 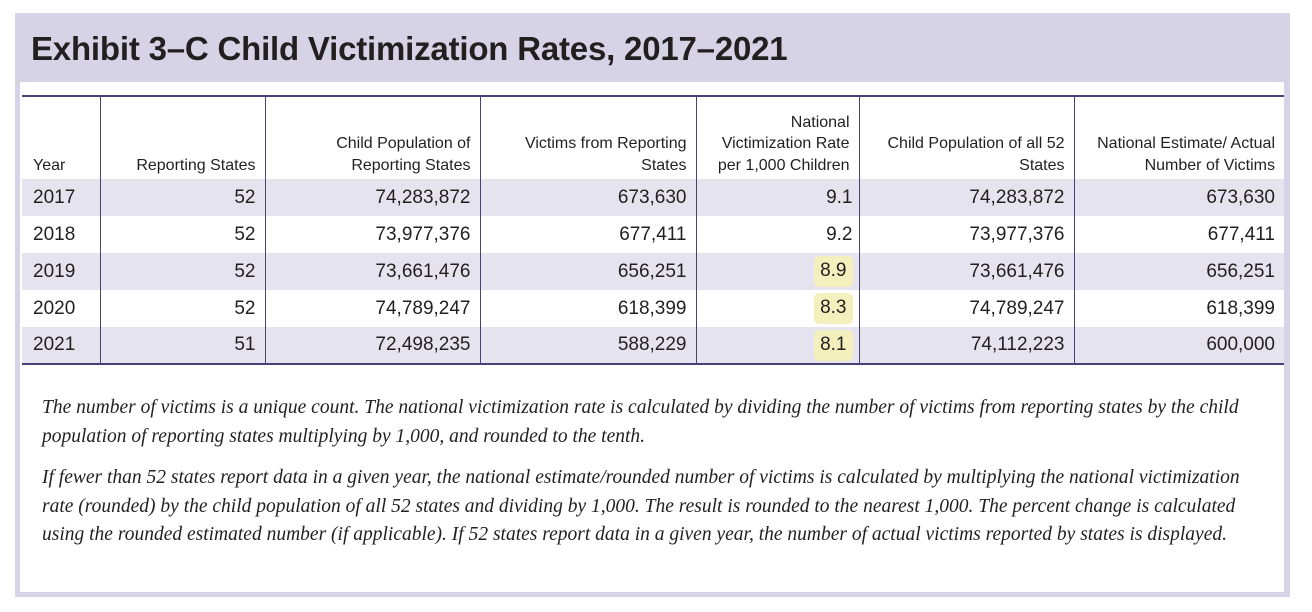 What do you see at coordinates (833, 308) in the screenshot?
I see `rate-value: 8.3` at bounding box center [833, 308].